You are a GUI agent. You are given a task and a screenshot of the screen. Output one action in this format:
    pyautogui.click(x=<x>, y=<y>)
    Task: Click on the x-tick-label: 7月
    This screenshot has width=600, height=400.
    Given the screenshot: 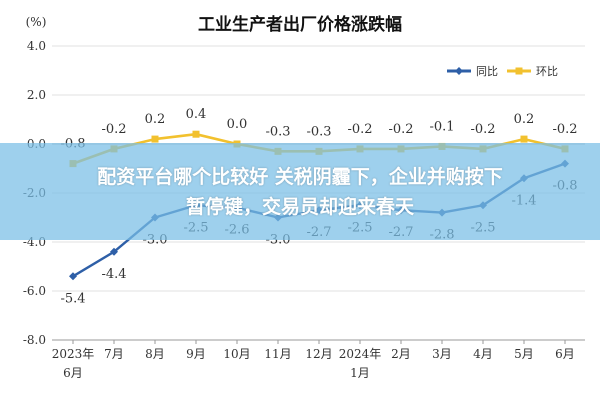 What is the action you would take?
    pyautogui.click(x=114, y=354)
    